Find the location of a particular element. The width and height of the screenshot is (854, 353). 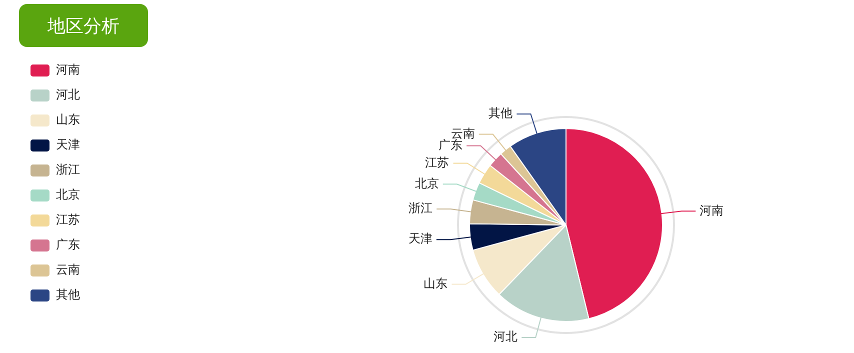

slice-label: 云南 is located at coordinates (462, 133).